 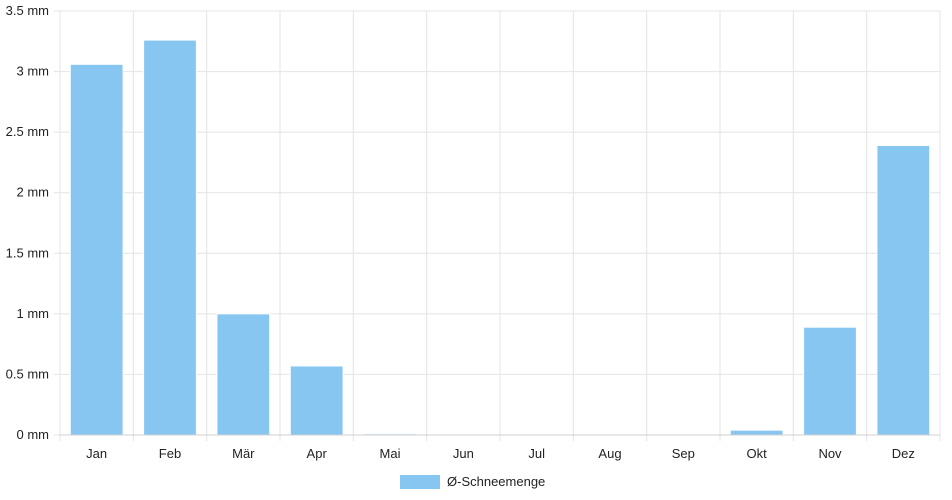 What do you see at coordinates (27, 252) in the screenshot?
I see `y-tick-label: 1.5 mm` at bounding box center [27, 252].